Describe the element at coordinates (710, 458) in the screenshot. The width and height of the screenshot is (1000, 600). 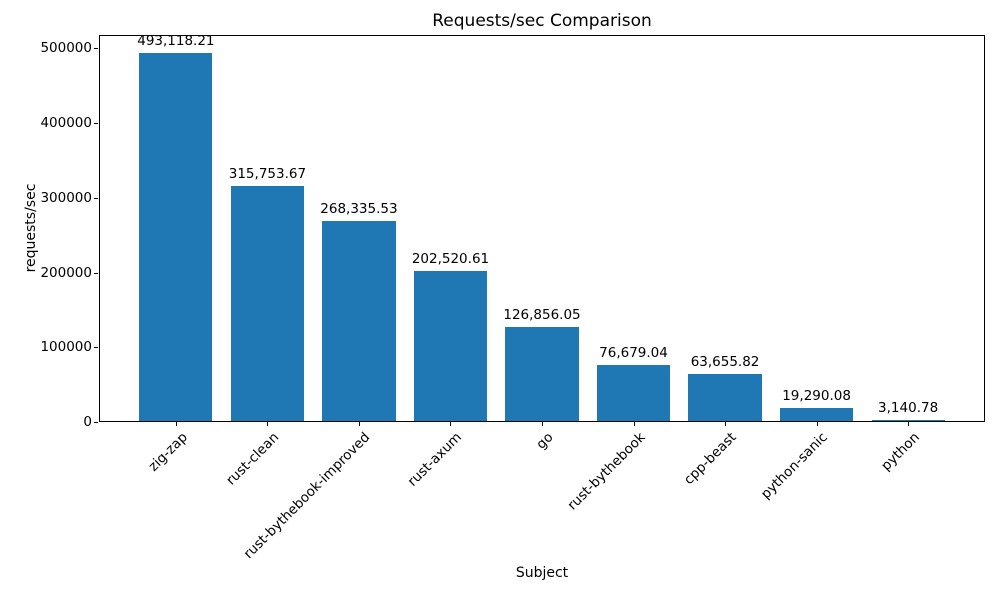
I see `x-tick-label: cpp-beast` at that location.